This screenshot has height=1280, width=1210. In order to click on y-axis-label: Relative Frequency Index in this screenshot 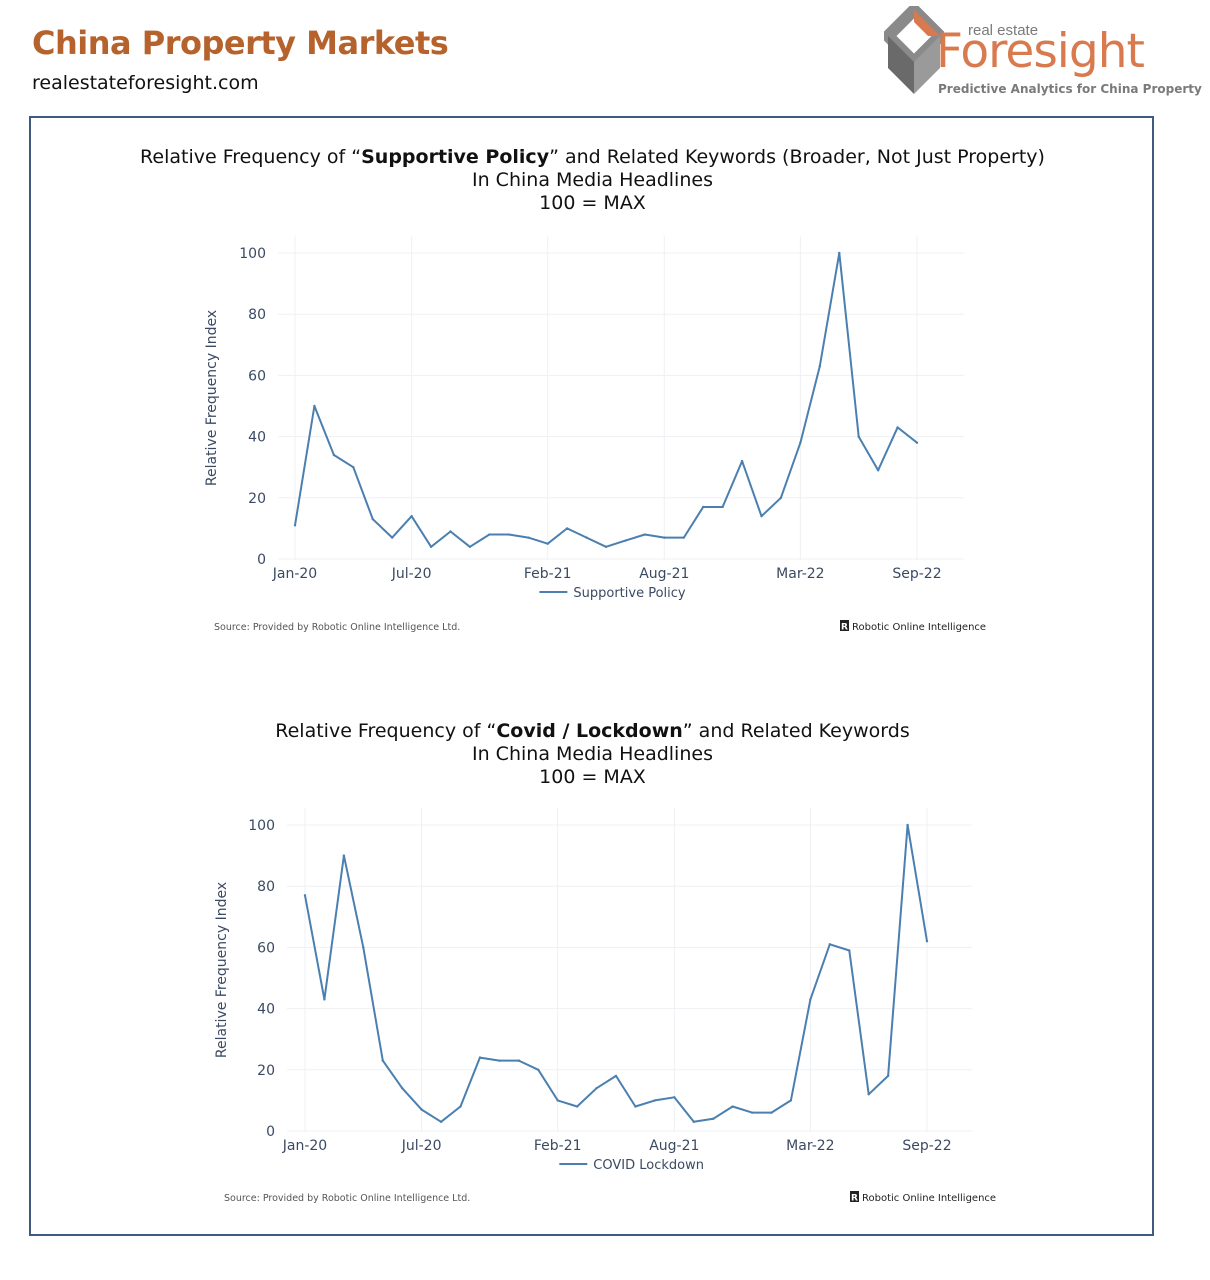, I will do `click(222, 970)`.